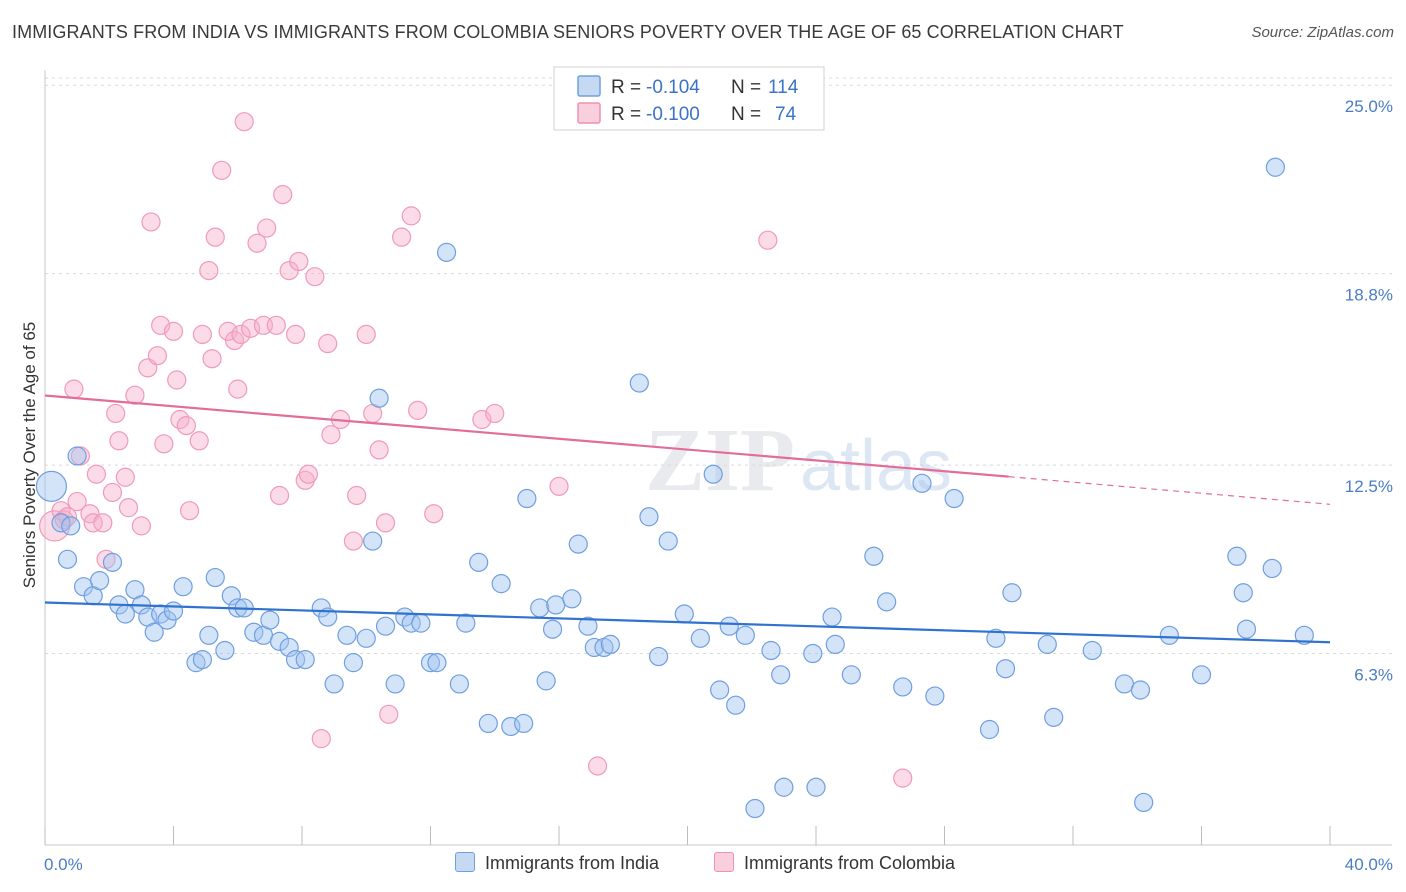  What do you see at coordinates (465, 862) in the screenshot?
I see `bottom-swatch-india` at bounding box center [465, 862].